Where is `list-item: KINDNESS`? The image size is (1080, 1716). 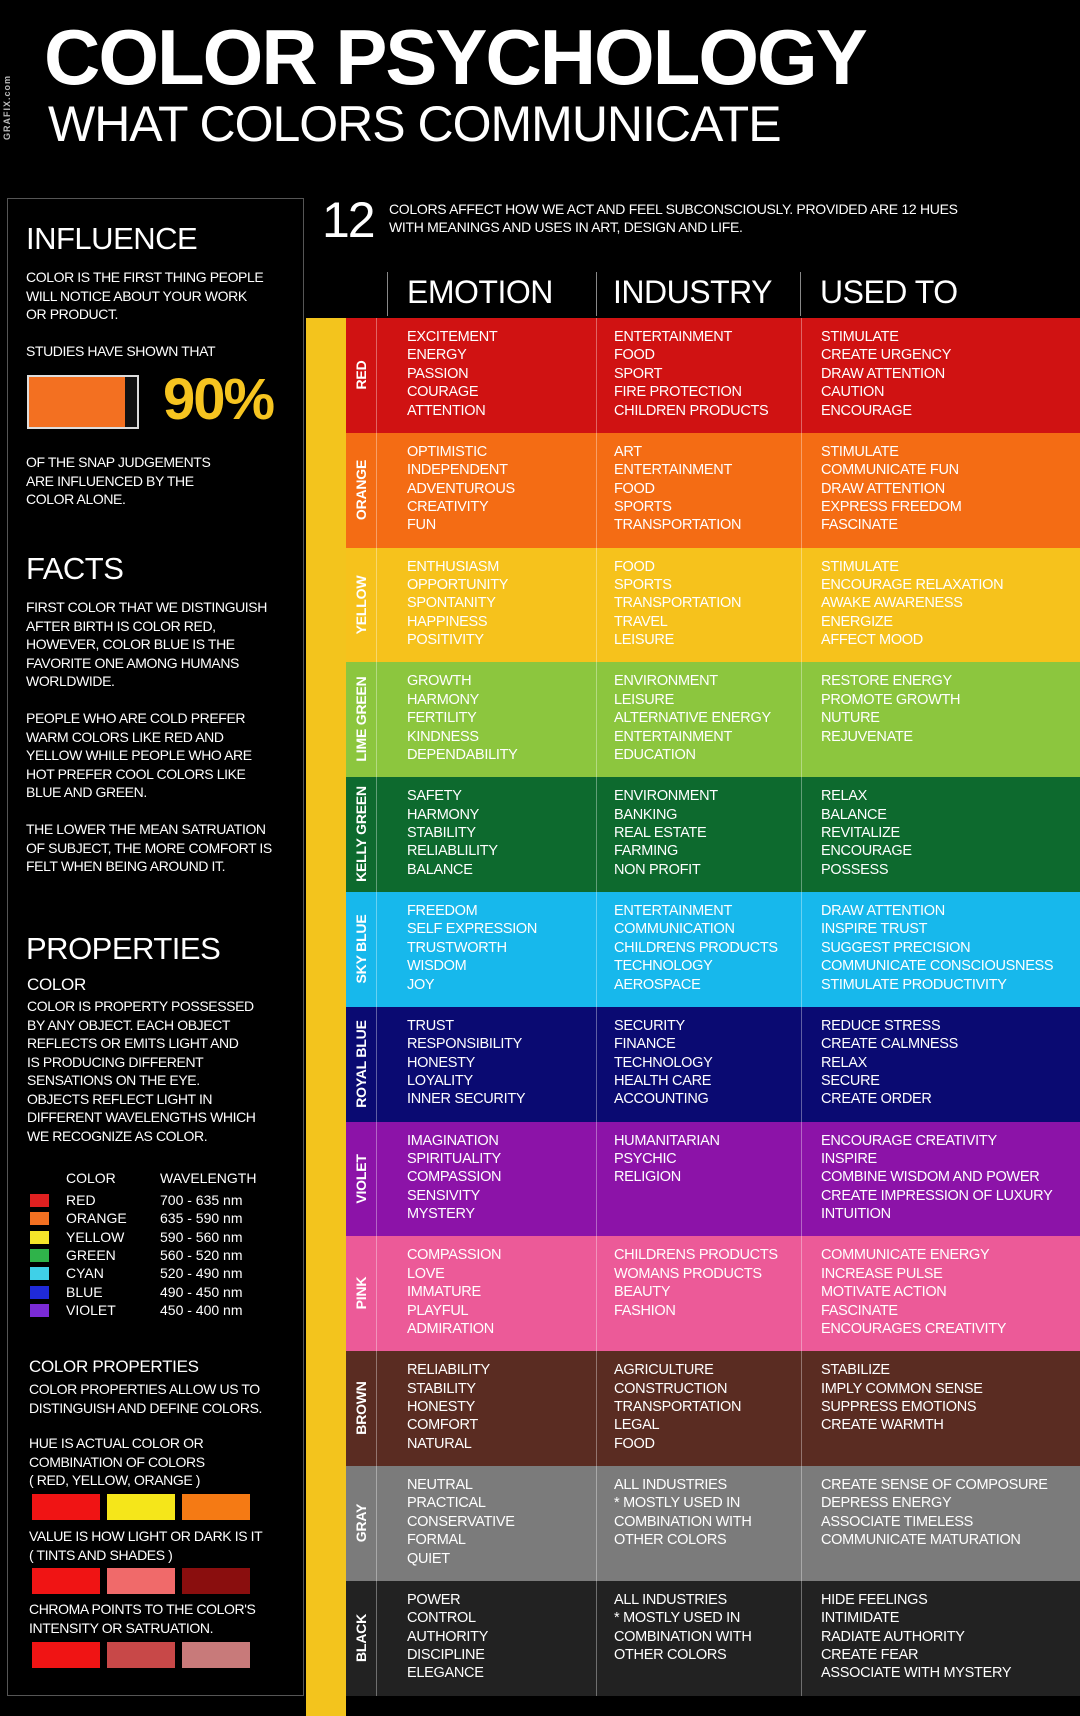 list-item: KINDNESS is located at coordinates (443, 736).